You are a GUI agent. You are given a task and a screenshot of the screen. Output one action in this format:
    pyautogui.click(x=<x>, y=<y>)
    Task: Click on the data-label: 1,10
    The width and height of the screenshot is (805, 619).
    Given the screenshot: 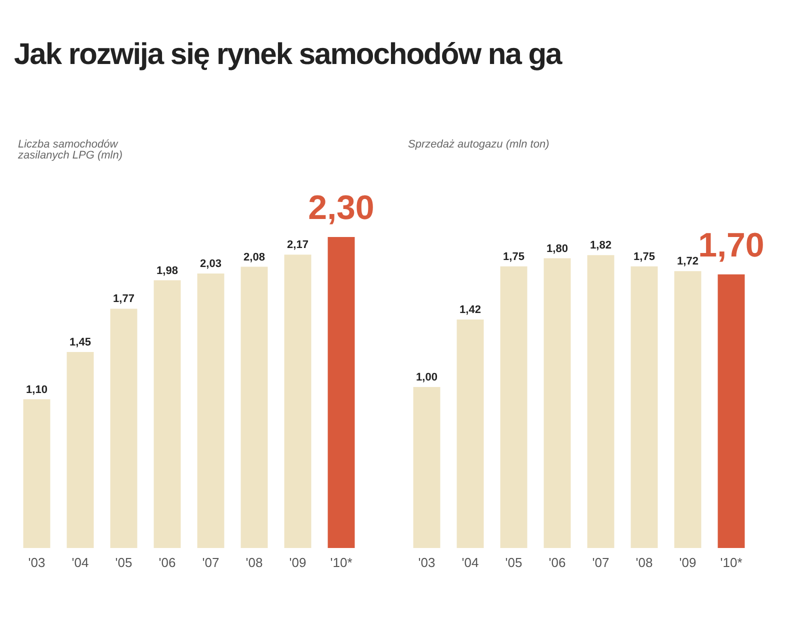 What is the action you would take?
    pyautogui.click(x=37, y=390)
    